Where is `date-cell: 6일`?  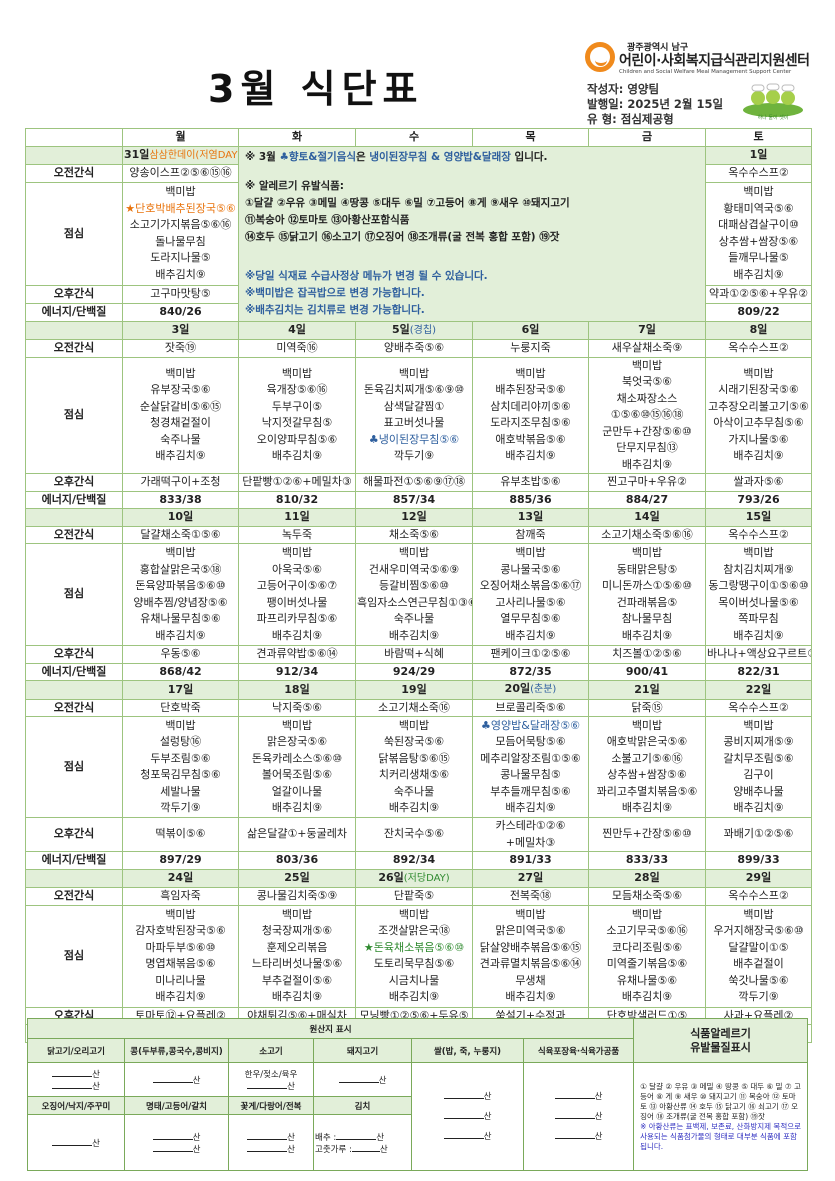
date-cell: 6일 is located at coordinates (530, 330).